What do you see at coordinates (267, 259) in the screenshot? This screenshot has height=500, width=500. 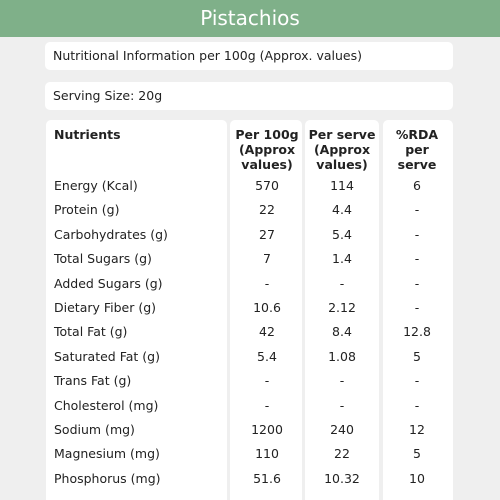 I see `nutrient-value: 7` at bounding box center [267, 259].